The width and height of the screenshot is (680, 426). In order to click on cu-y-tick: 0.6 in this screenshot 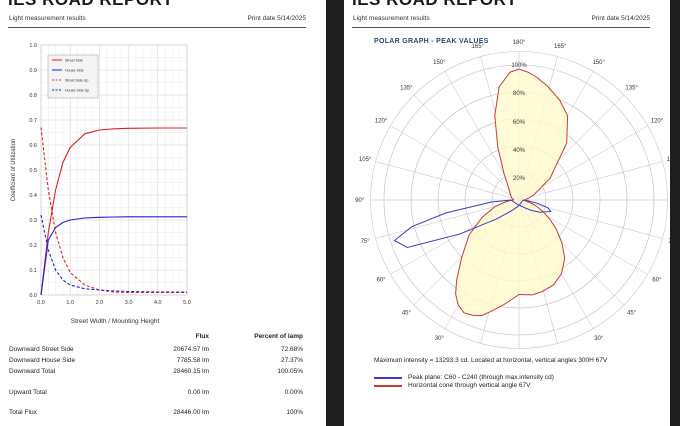, I will do `click(33, 146)`.